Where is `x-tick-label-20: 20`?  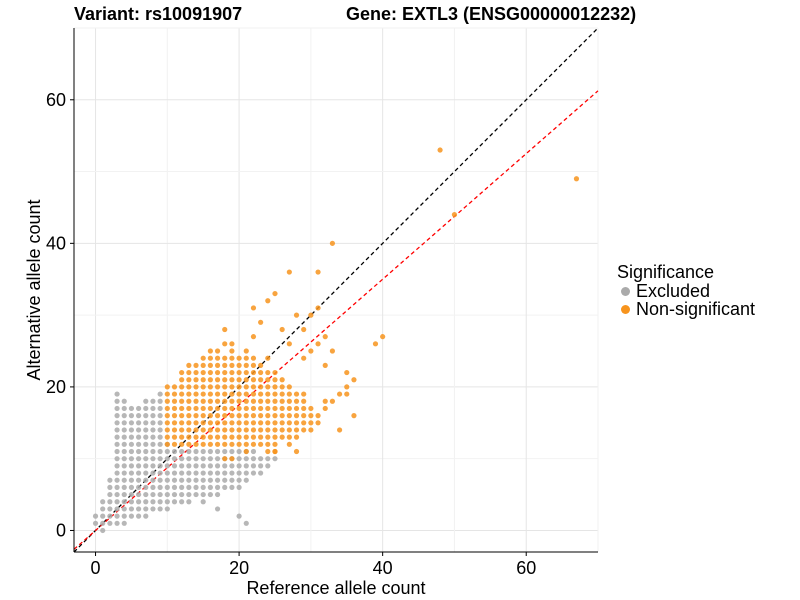
x-tick-label-20: 20 is located at coordinates (239, 568).